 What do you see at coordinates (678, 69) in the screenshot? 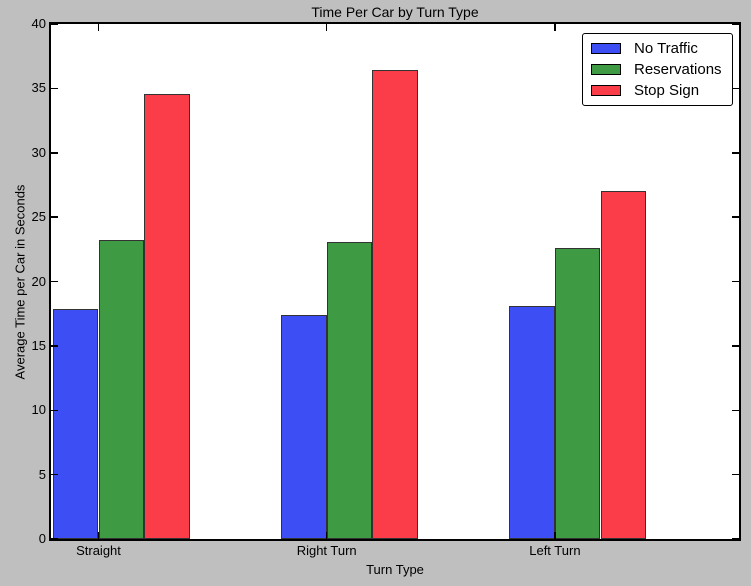
I see `legend-label: Reservations` at bounding box center [678, 69].